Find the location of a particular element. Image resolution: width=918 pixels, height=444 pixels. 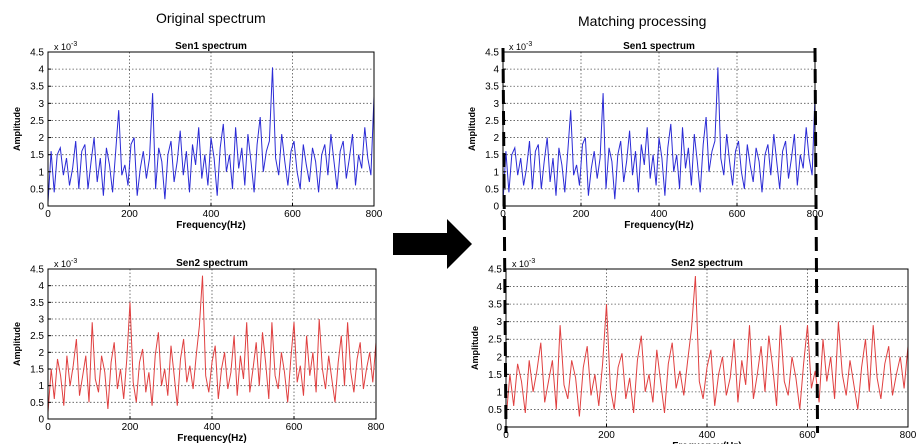

match-line-left is located at coordinates (504, 240).